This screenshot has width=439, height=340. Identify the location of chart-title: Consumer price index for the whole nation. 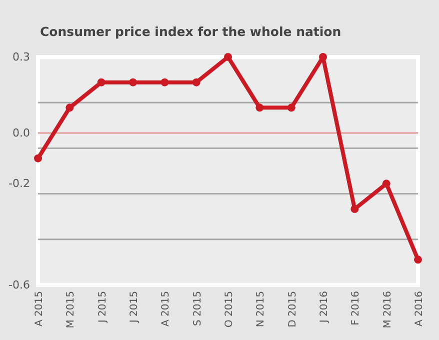
(191, 31).